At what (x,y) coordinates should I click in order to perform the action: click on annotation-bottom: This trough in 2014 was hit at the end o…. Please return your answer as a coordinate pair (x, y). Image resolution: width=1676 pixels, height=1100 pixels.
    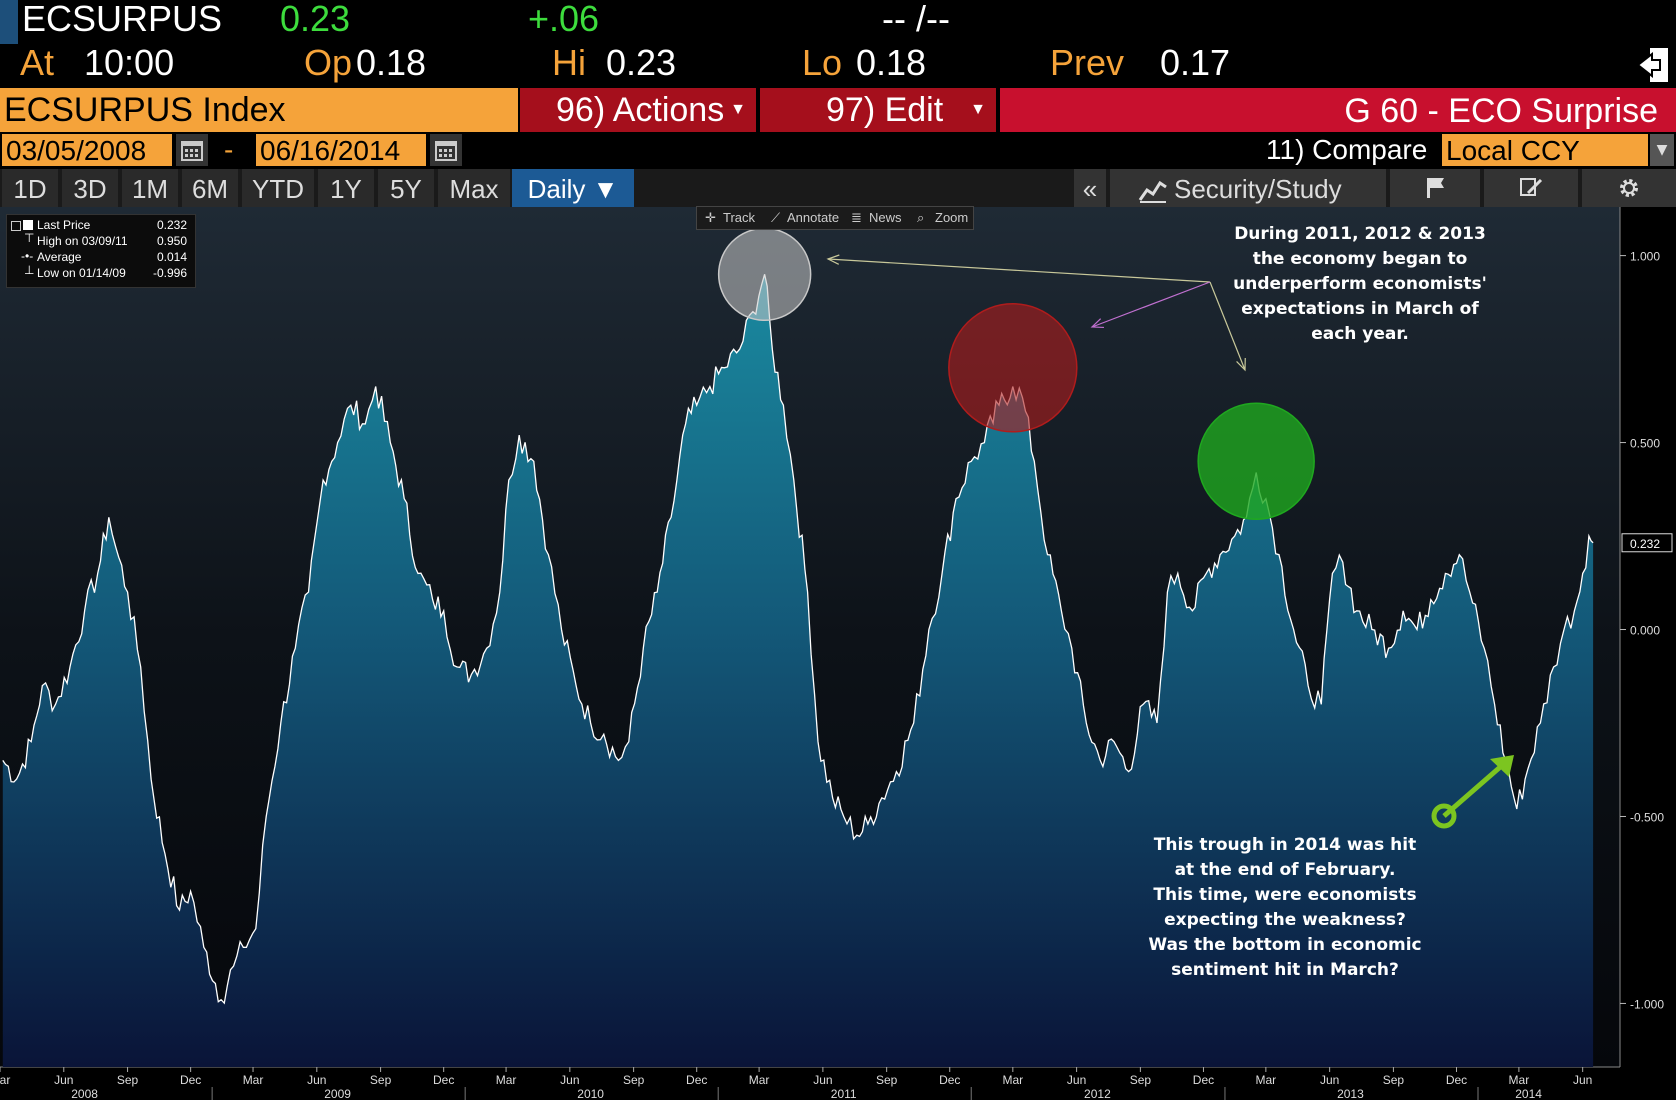
    Looking at the image, I should click on (1285, 908).